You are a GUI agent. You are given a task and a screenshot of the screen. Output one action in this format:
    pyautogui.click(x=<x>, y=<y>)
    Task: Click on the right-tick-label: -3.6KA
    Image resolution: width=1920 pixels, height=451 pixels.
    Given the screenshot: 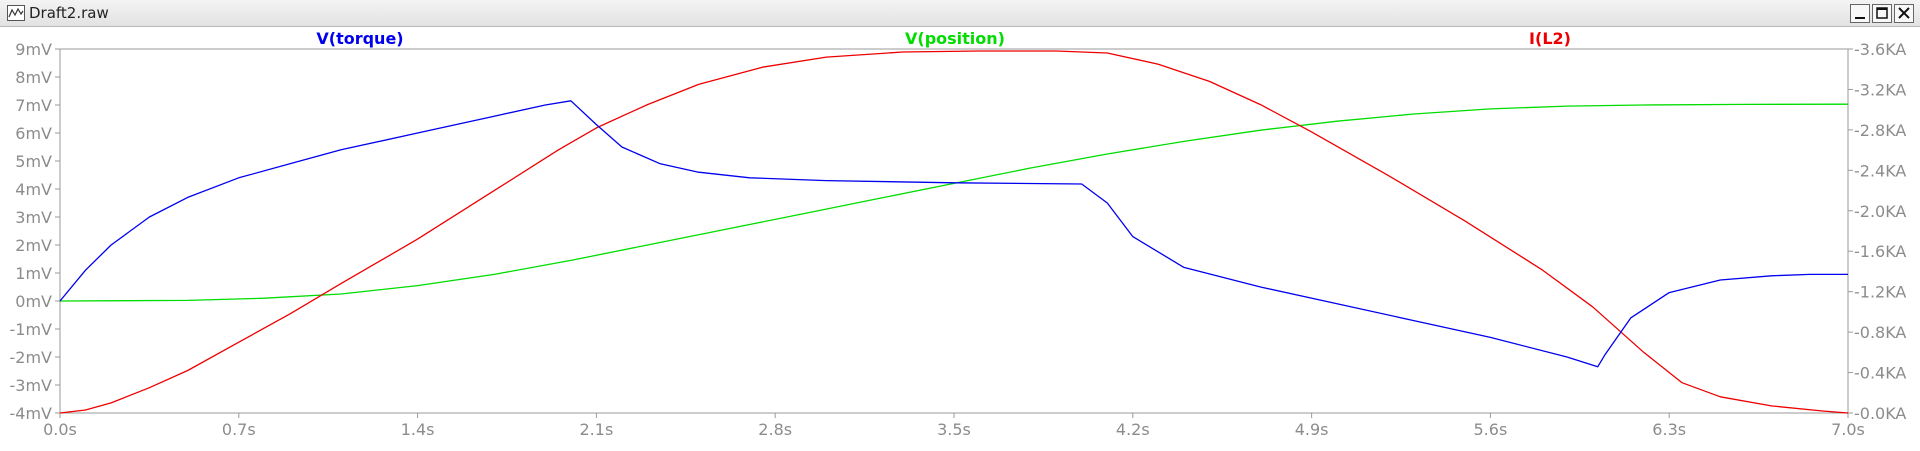 What is the action you would take?
    pyautogui.click(x=1880, y=49)
    